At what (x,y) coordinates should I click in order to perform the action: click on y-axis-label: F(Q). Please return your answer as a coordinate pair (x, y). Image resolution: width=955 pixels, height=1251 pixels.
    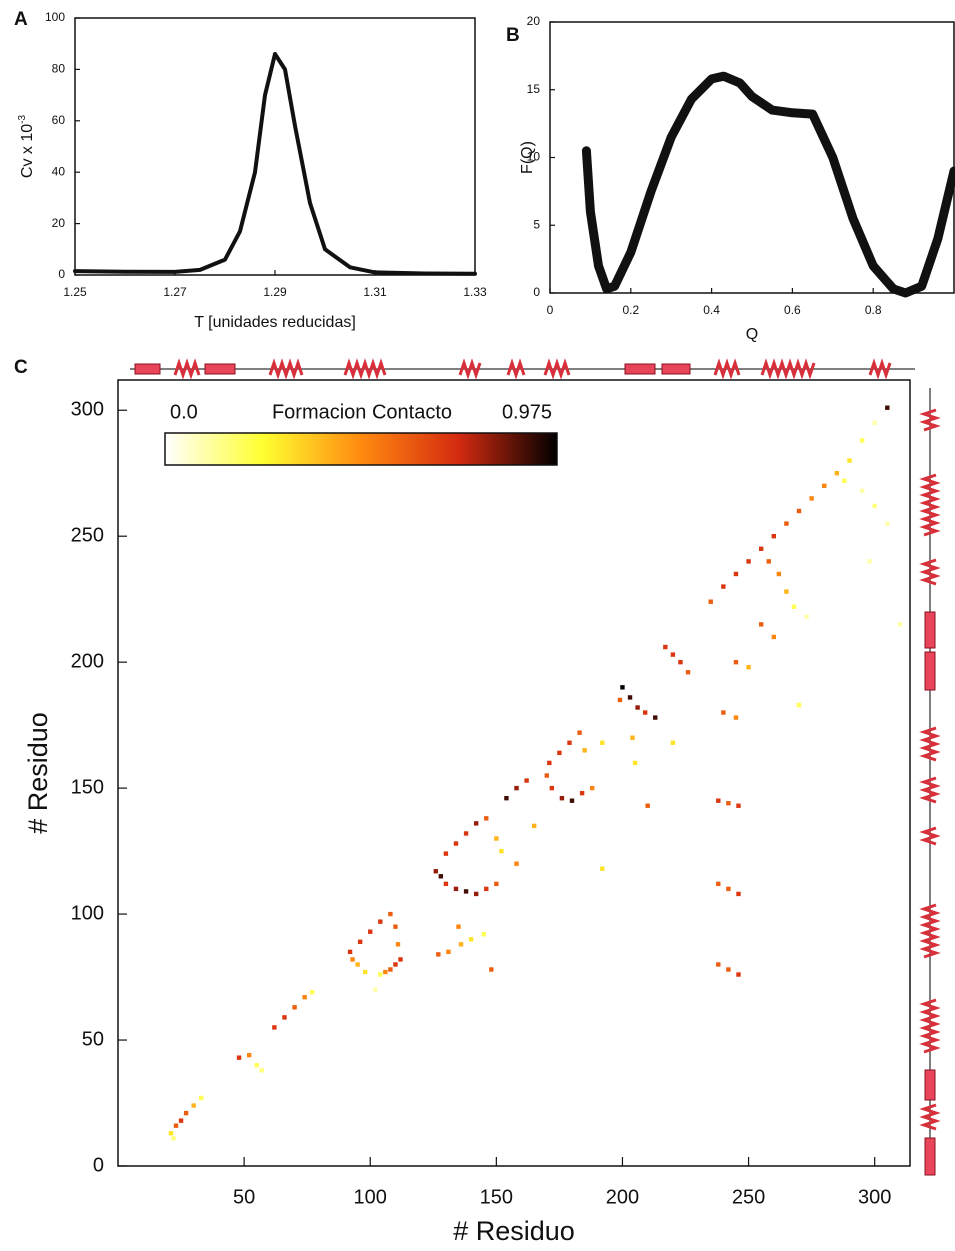
    Looking at the image, I should click on (527, 157).